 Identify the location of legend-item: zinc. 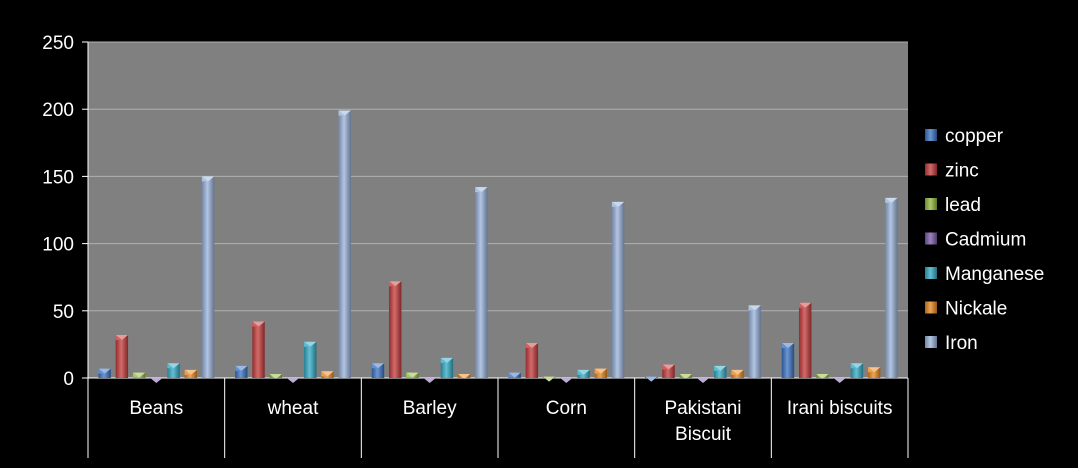
(952, 171).